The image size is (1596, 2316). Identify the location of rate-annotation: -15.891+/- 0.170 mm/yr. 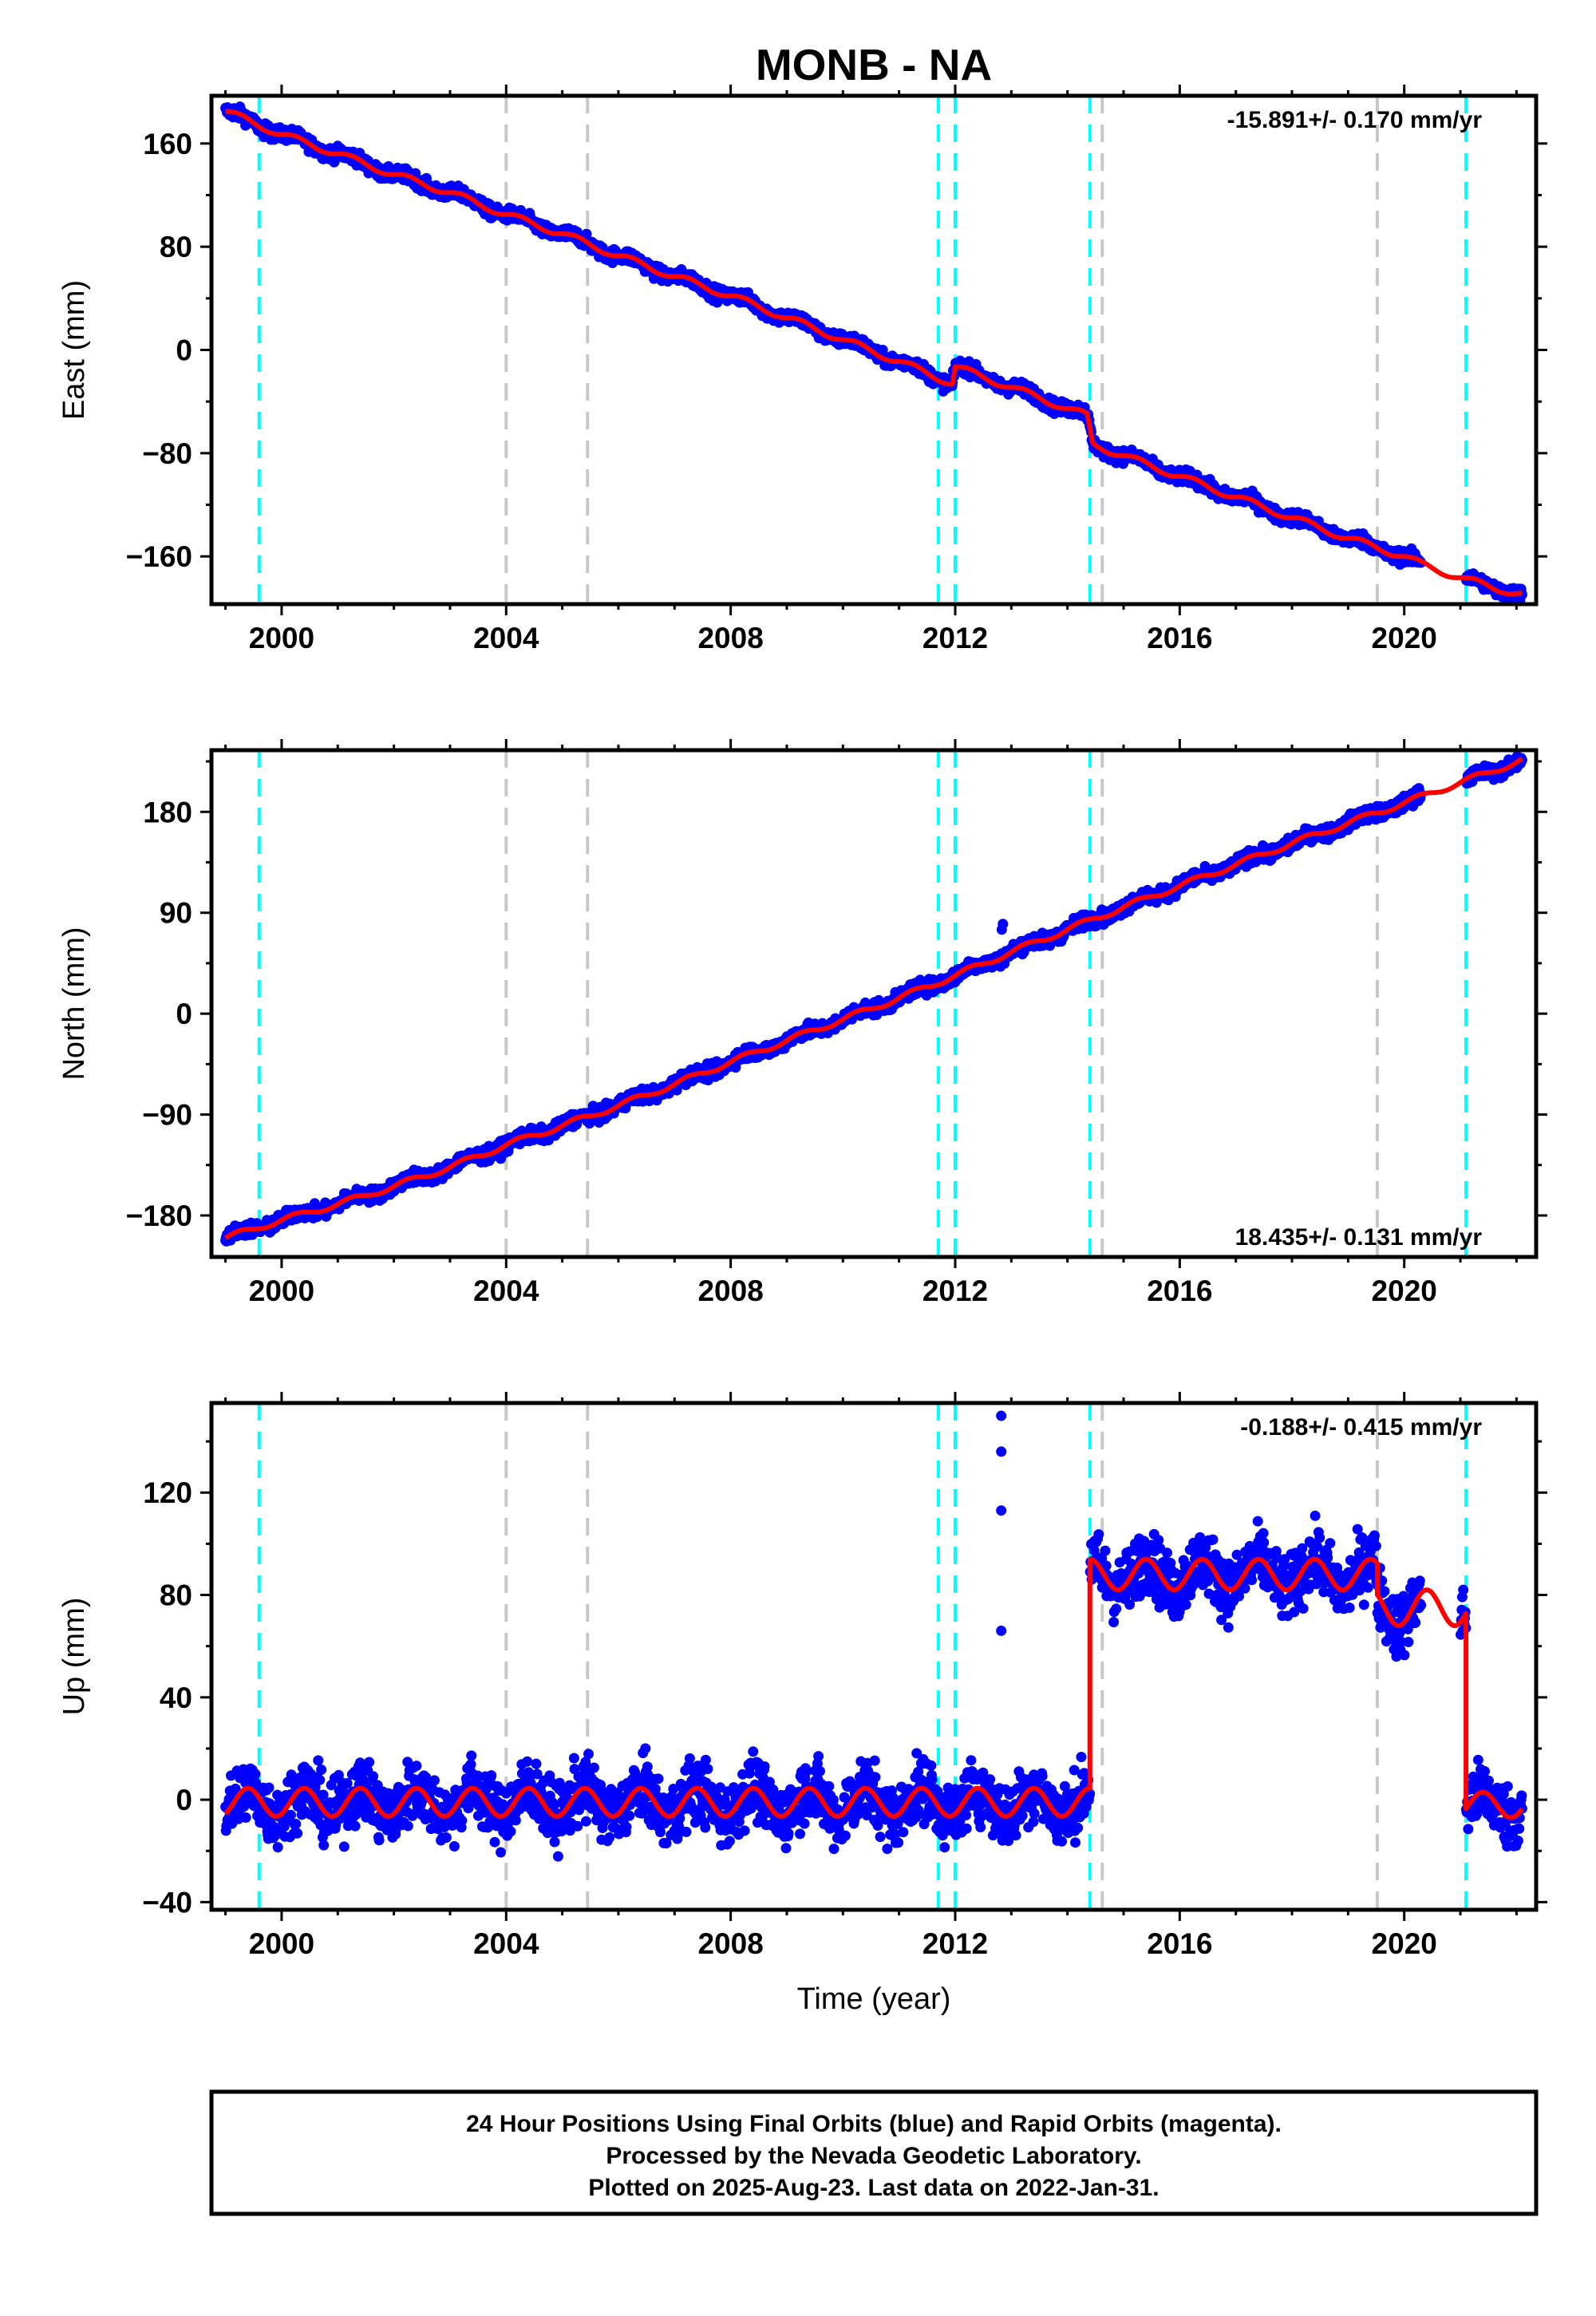
(1355, 120).